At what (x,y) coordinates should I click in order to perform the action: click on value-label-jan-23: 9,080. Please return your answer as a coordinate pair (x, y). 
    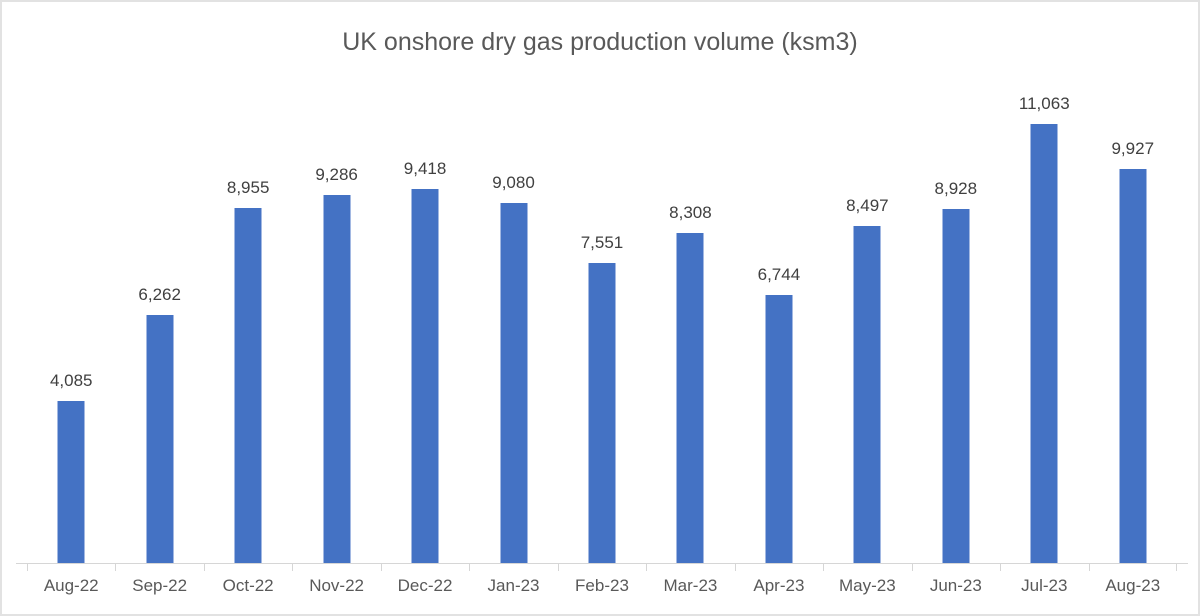
    Looking at the image, I should click on (513, 182).